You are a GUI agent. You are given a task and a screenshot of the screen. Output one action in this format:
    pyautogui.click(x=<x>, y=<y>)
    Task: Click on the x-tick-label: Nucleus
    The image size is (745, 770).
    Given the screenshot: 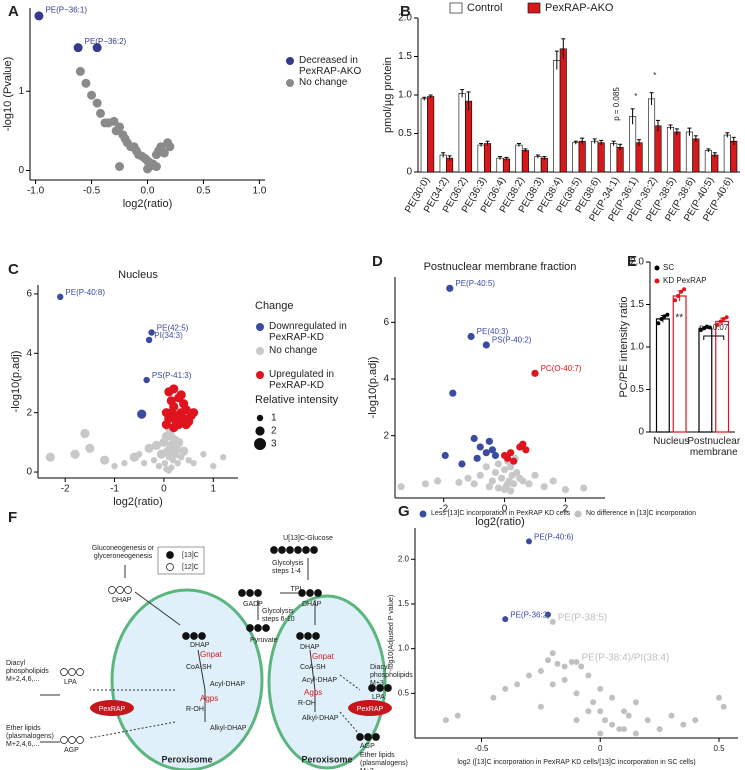 What is the action you would take?
    pyautogui.click(x=671, y=441)
    